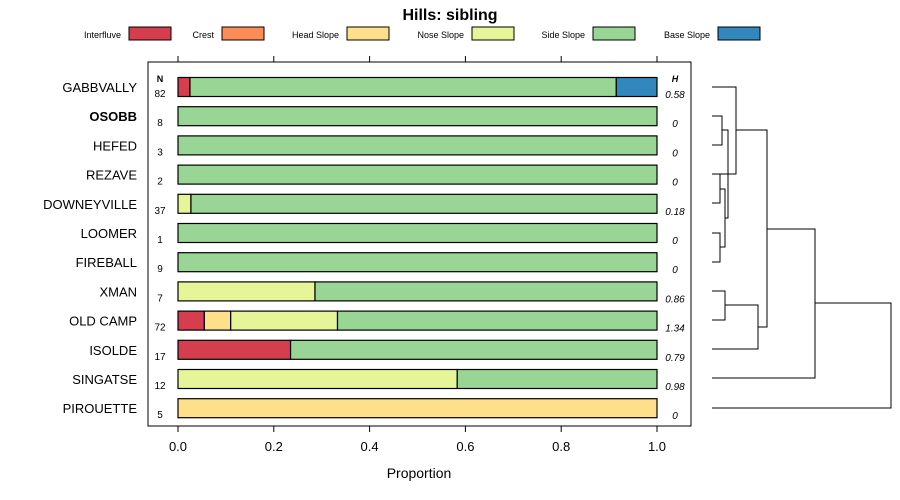  I want to click on h-value-old-camp: 1.34, so click(675, 329).